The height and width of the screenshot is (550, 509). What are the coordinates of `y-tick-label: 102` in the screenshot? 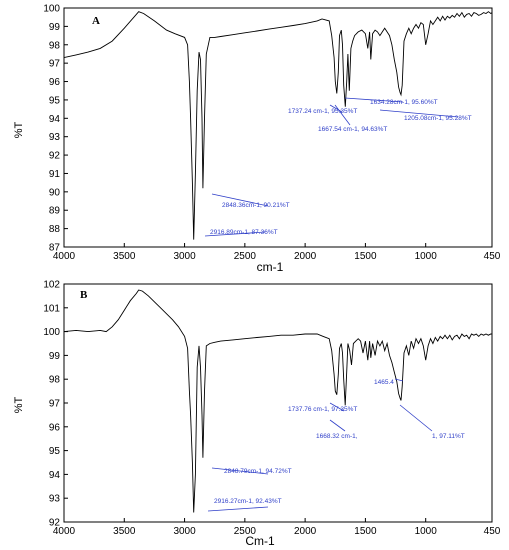 It's located at (51, 285).